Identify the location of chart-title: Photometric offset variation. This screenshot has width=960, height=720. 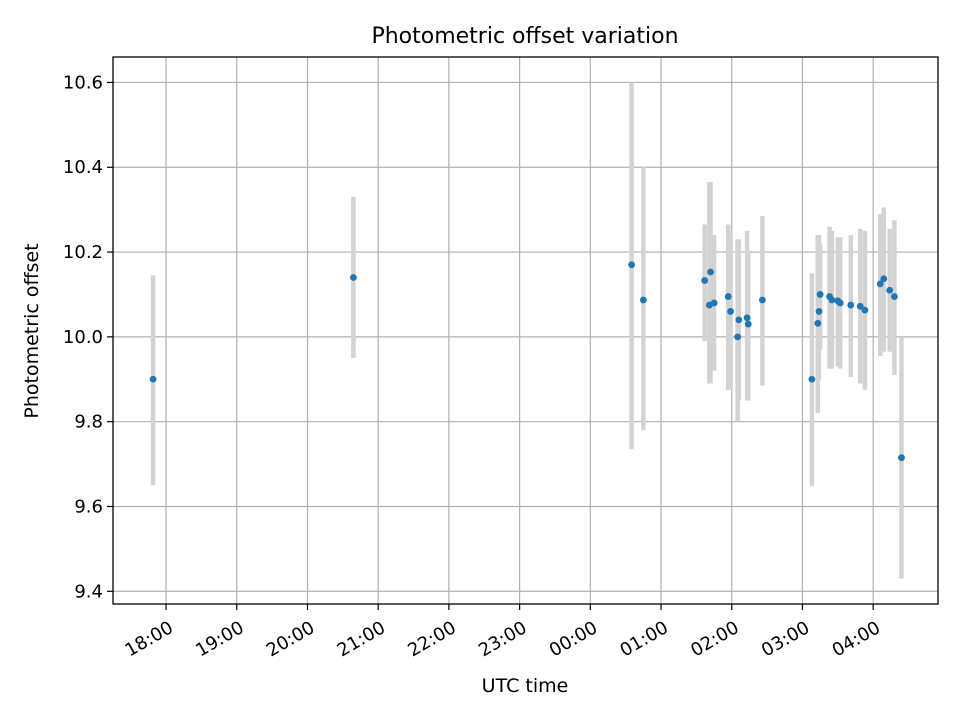
(524, 36).